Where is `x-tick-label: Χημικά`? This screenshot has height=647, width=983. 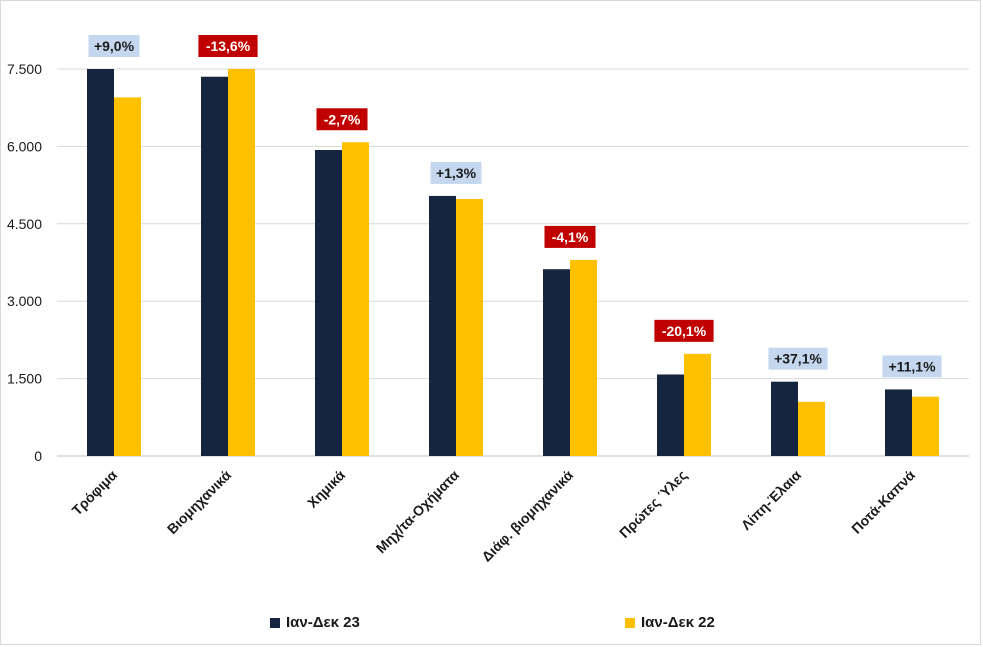 x-tick-label: Χημικά is located at coordinates (326, 489).